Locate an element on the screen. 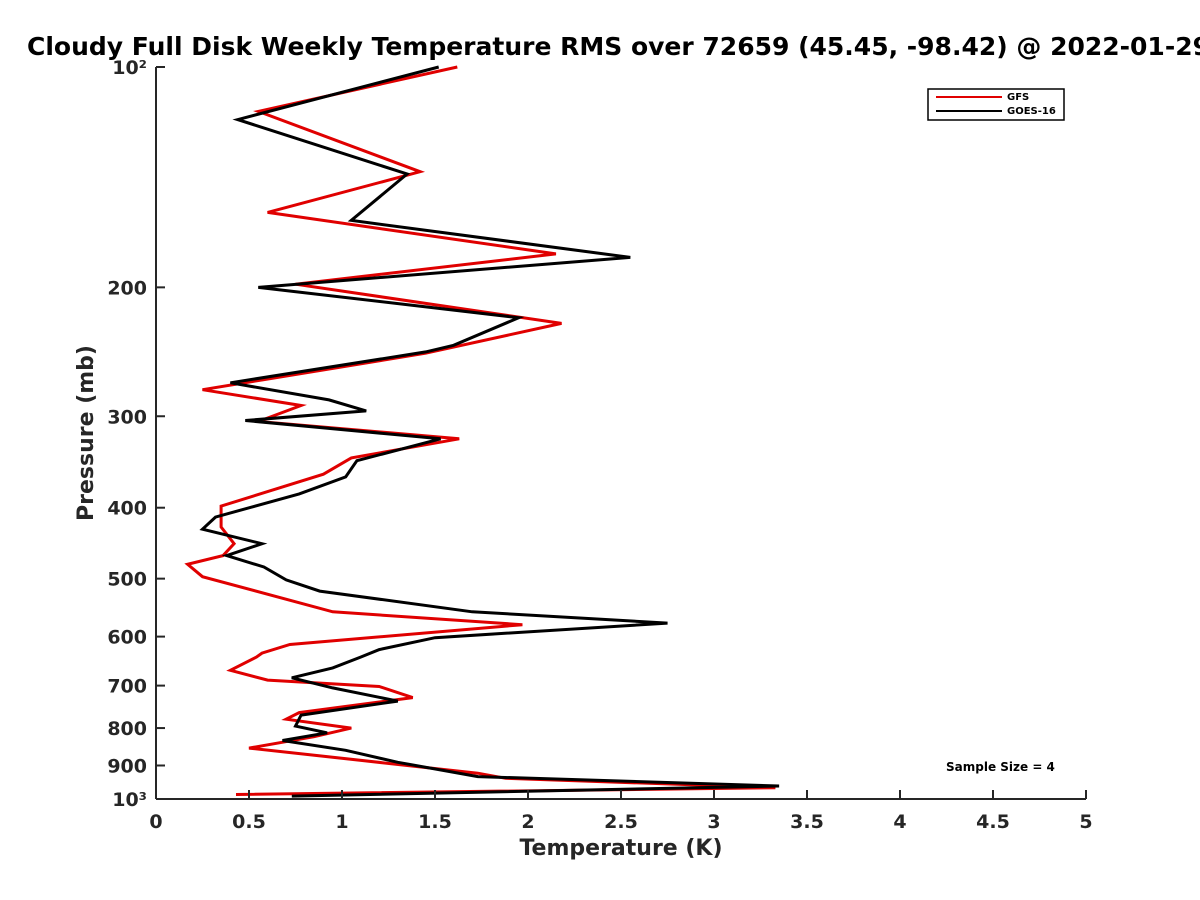 Image resolution: width=1200 pixels, height=900 pixels. x-tick-label: 2 is located at coordinates (527, 822).